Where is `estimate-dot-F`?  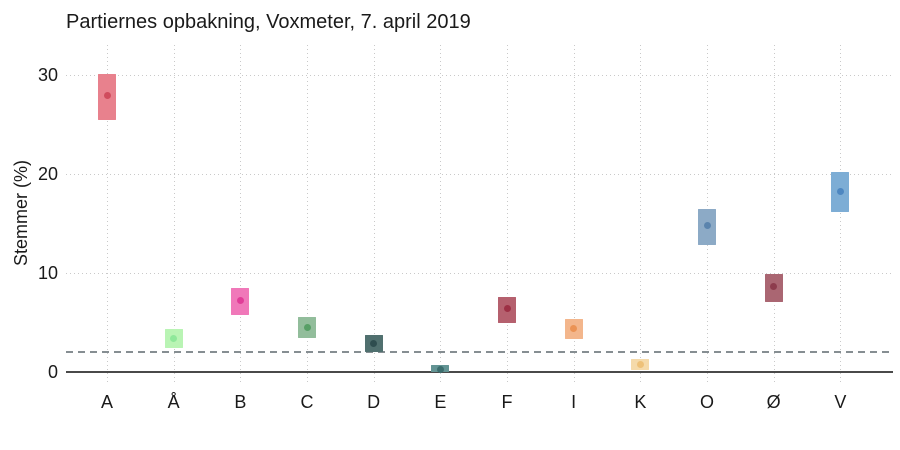
estimate-dot-F is located at coordinates (507, 309).